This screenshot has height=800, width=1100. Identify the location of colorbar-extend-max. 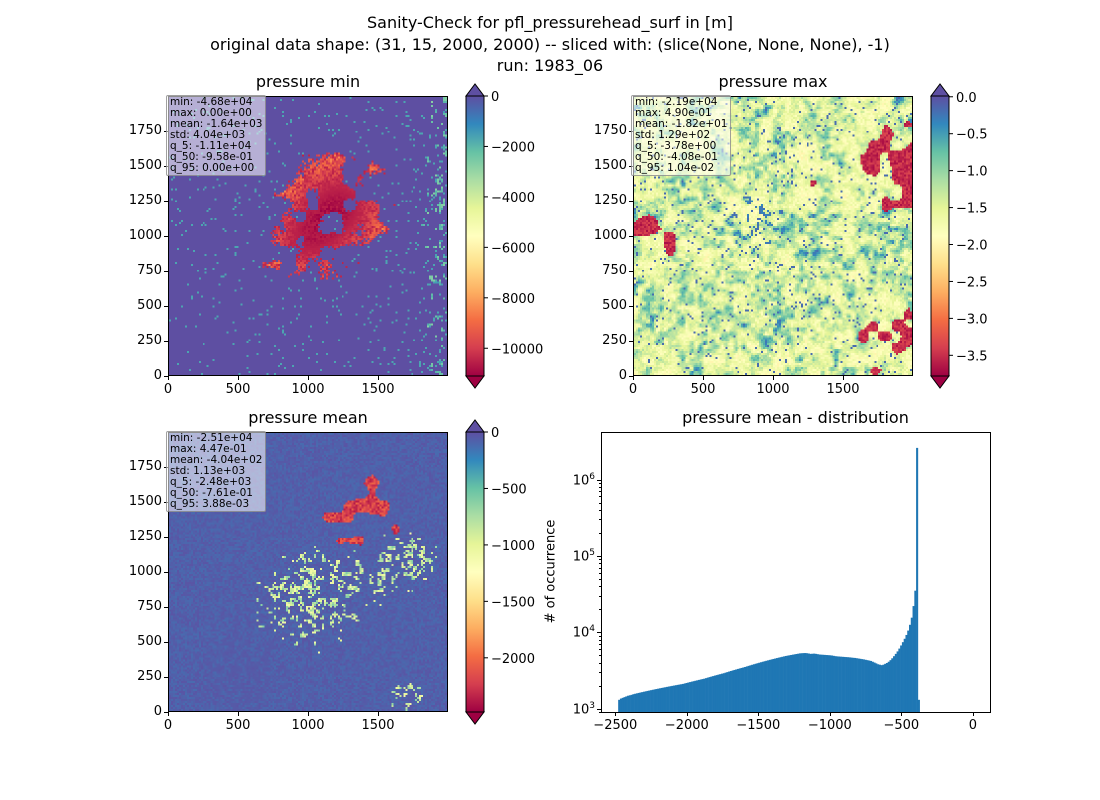
(475, 90).